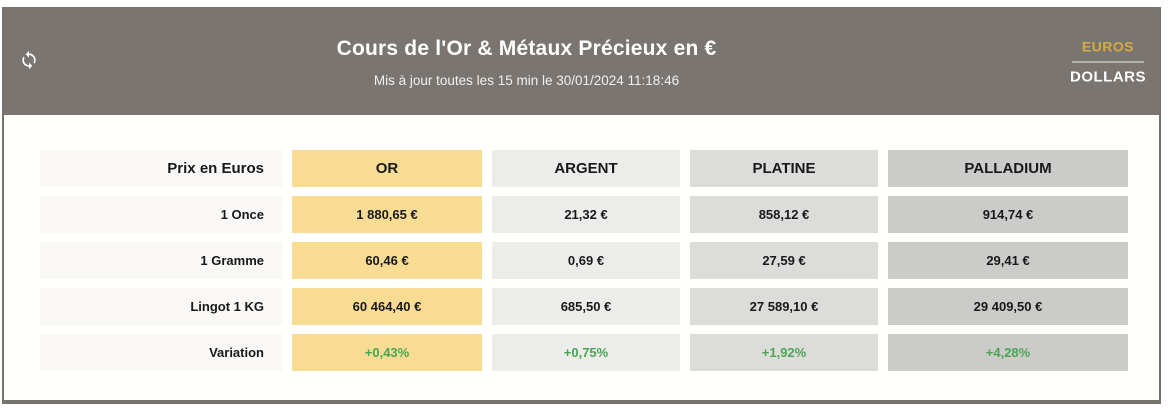  I want to click on cell-variation-platine: +1,92%, so click(784, 352).